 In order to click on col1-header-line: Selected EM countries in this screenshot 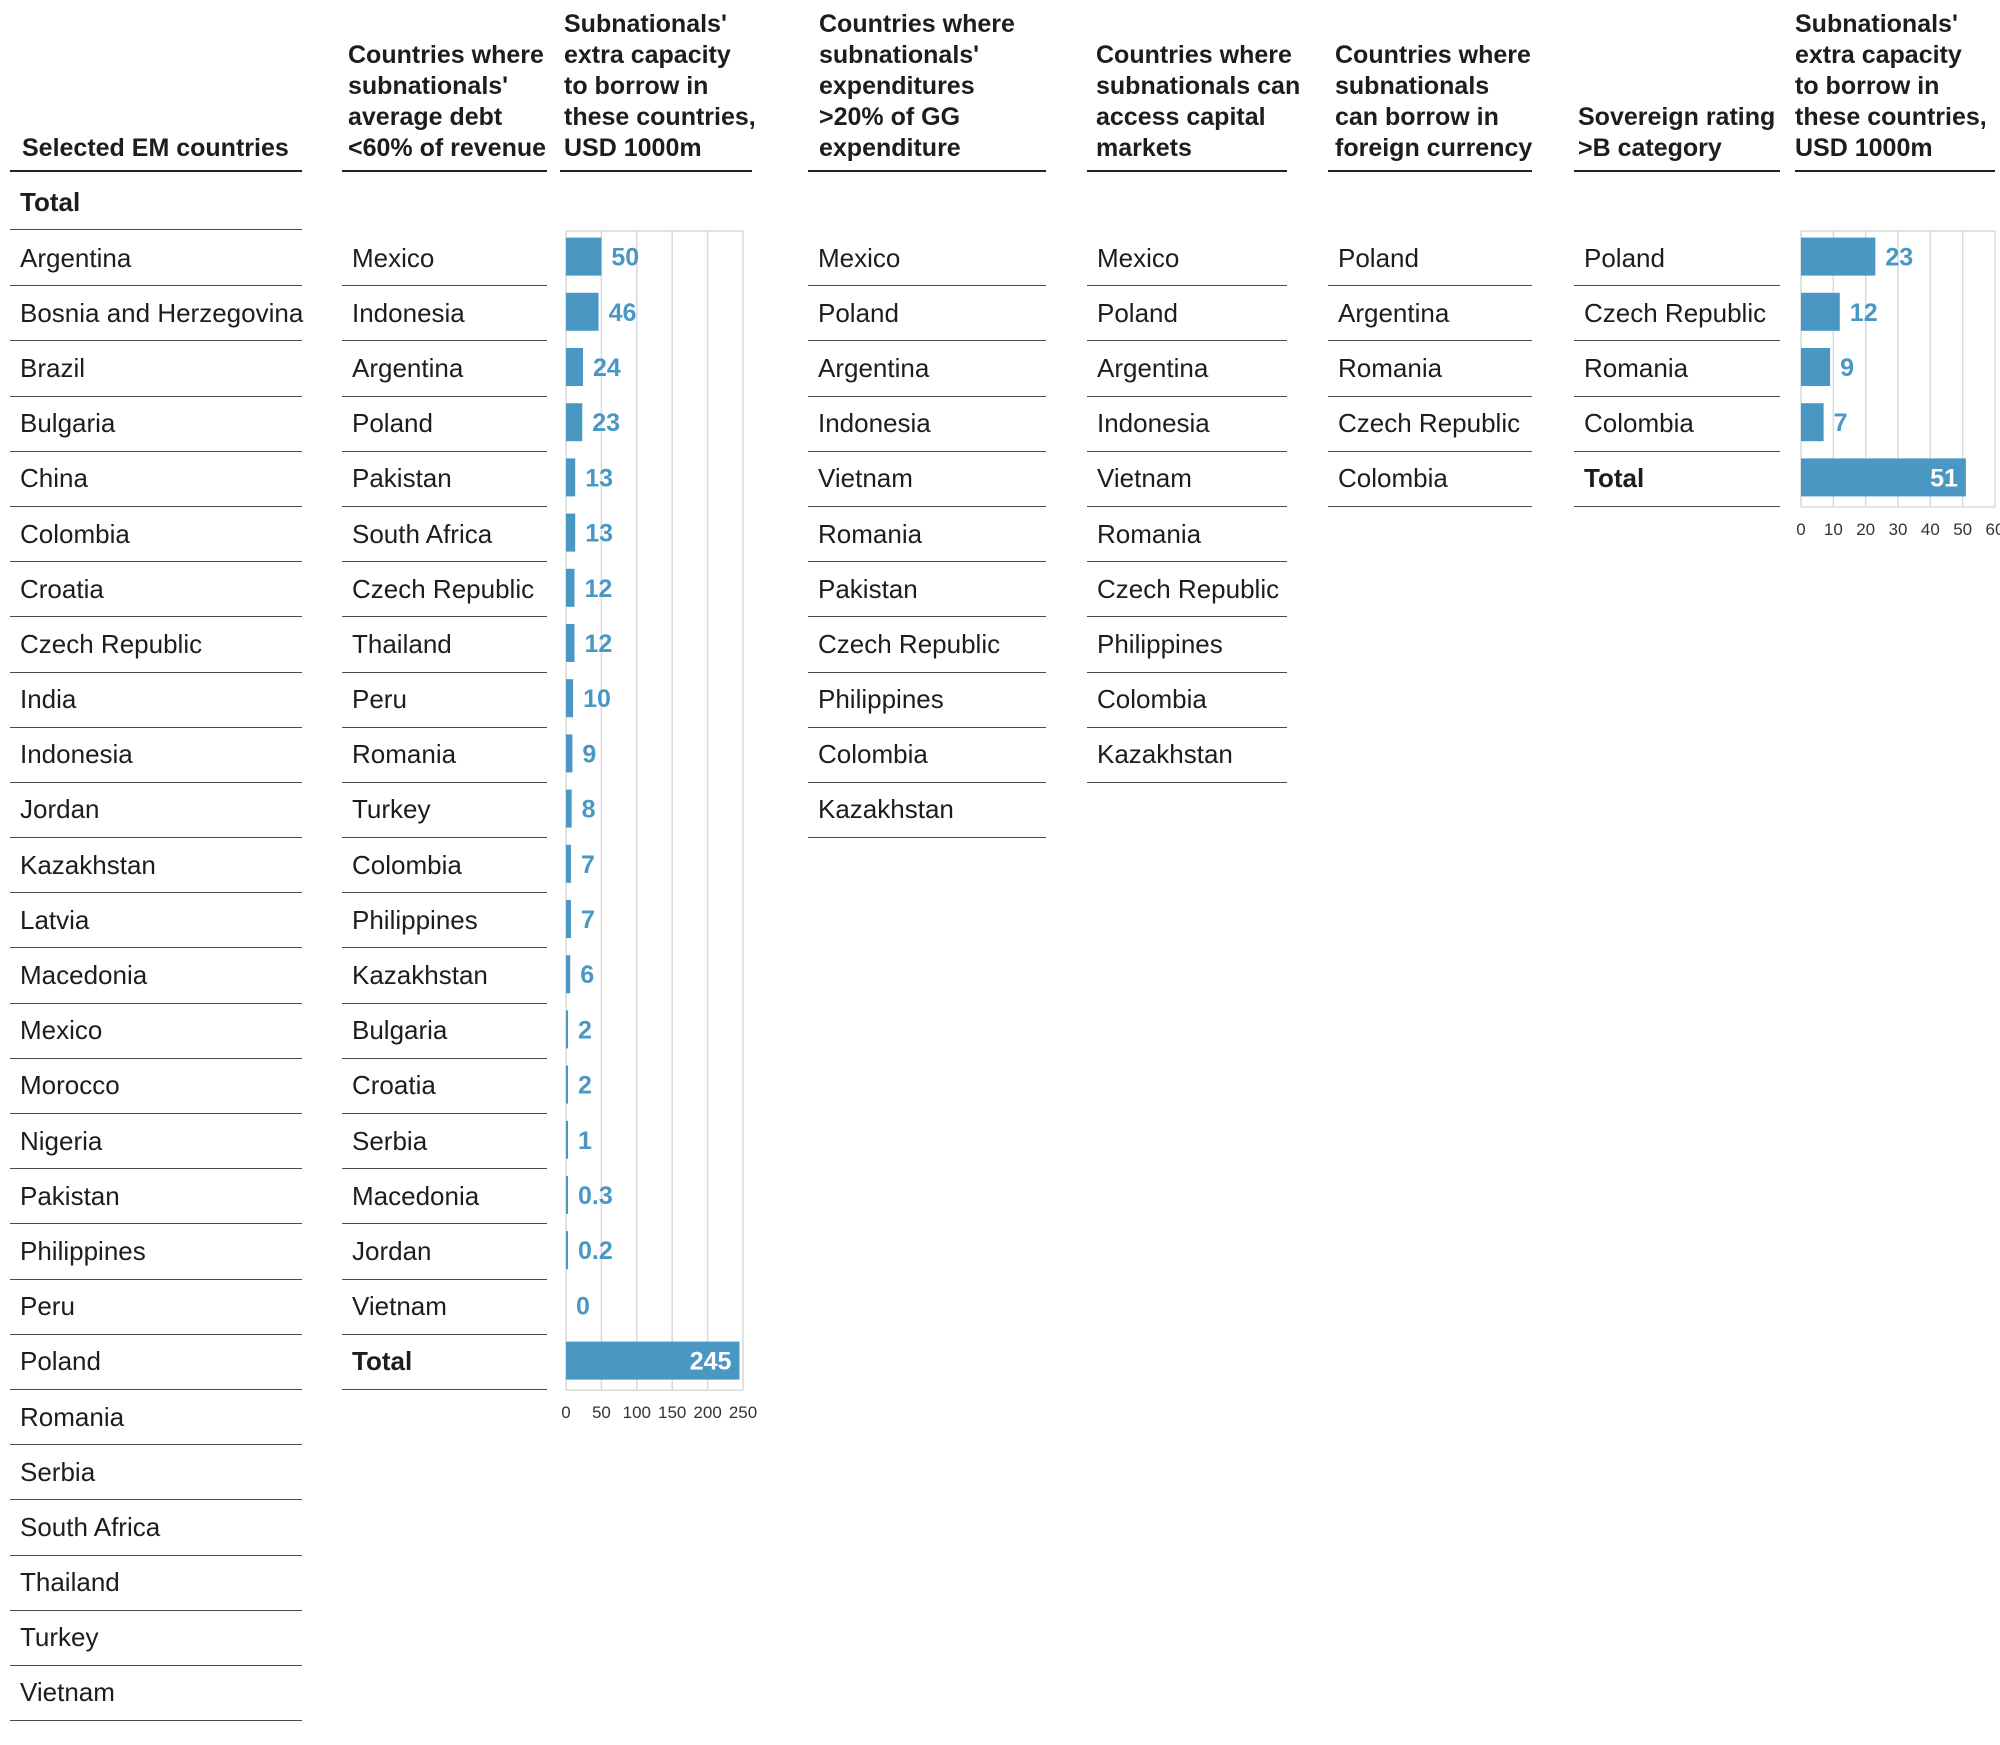, I will do `click(155, 148)`.